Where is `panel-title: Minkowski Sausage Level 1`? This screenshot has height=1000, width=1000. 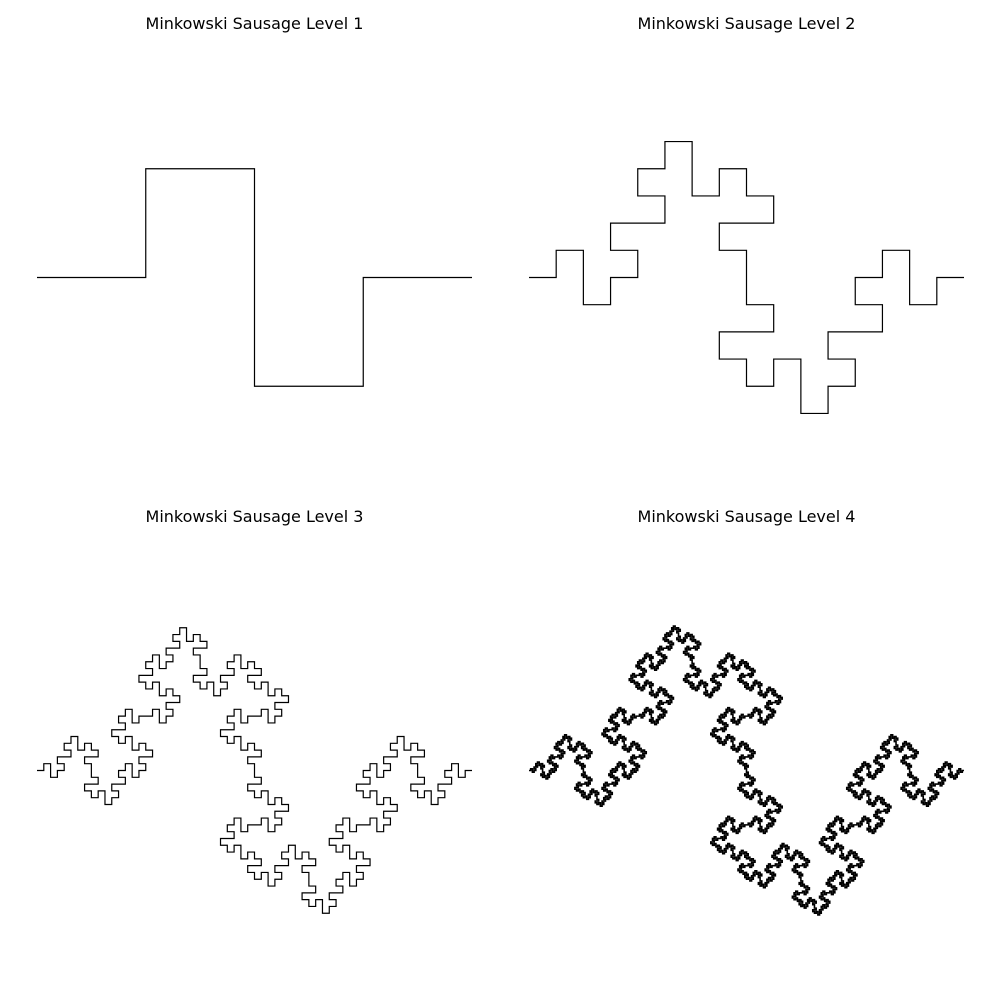 panel-title: Minkowski Sausage Level 1 is located at coordinates (254, 23).